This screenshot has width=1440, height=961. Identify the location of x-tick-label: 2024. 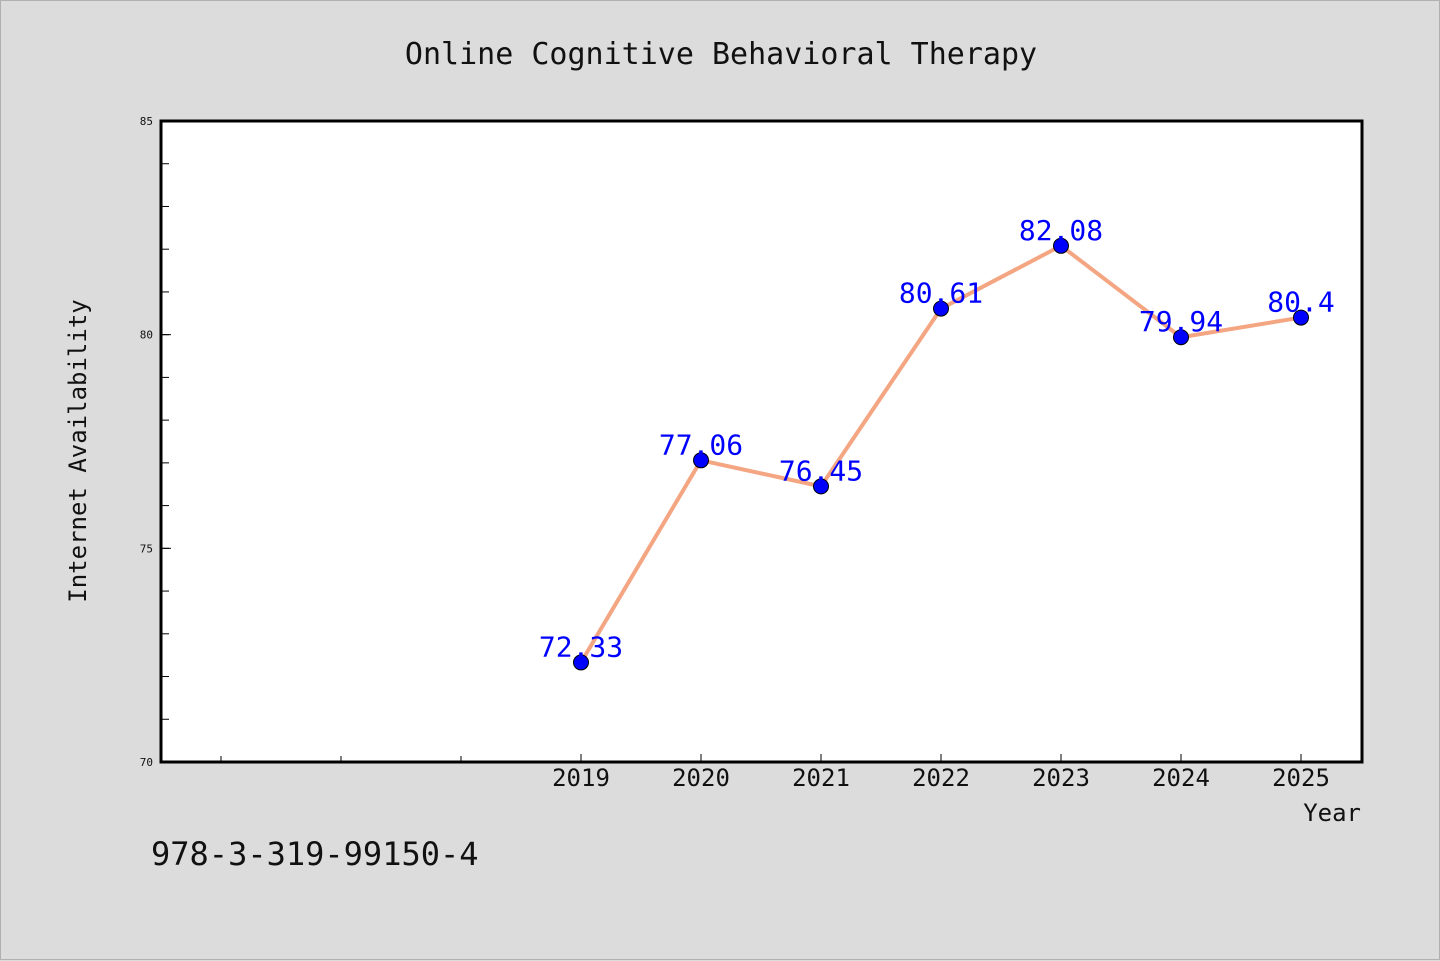
(1181, 778).